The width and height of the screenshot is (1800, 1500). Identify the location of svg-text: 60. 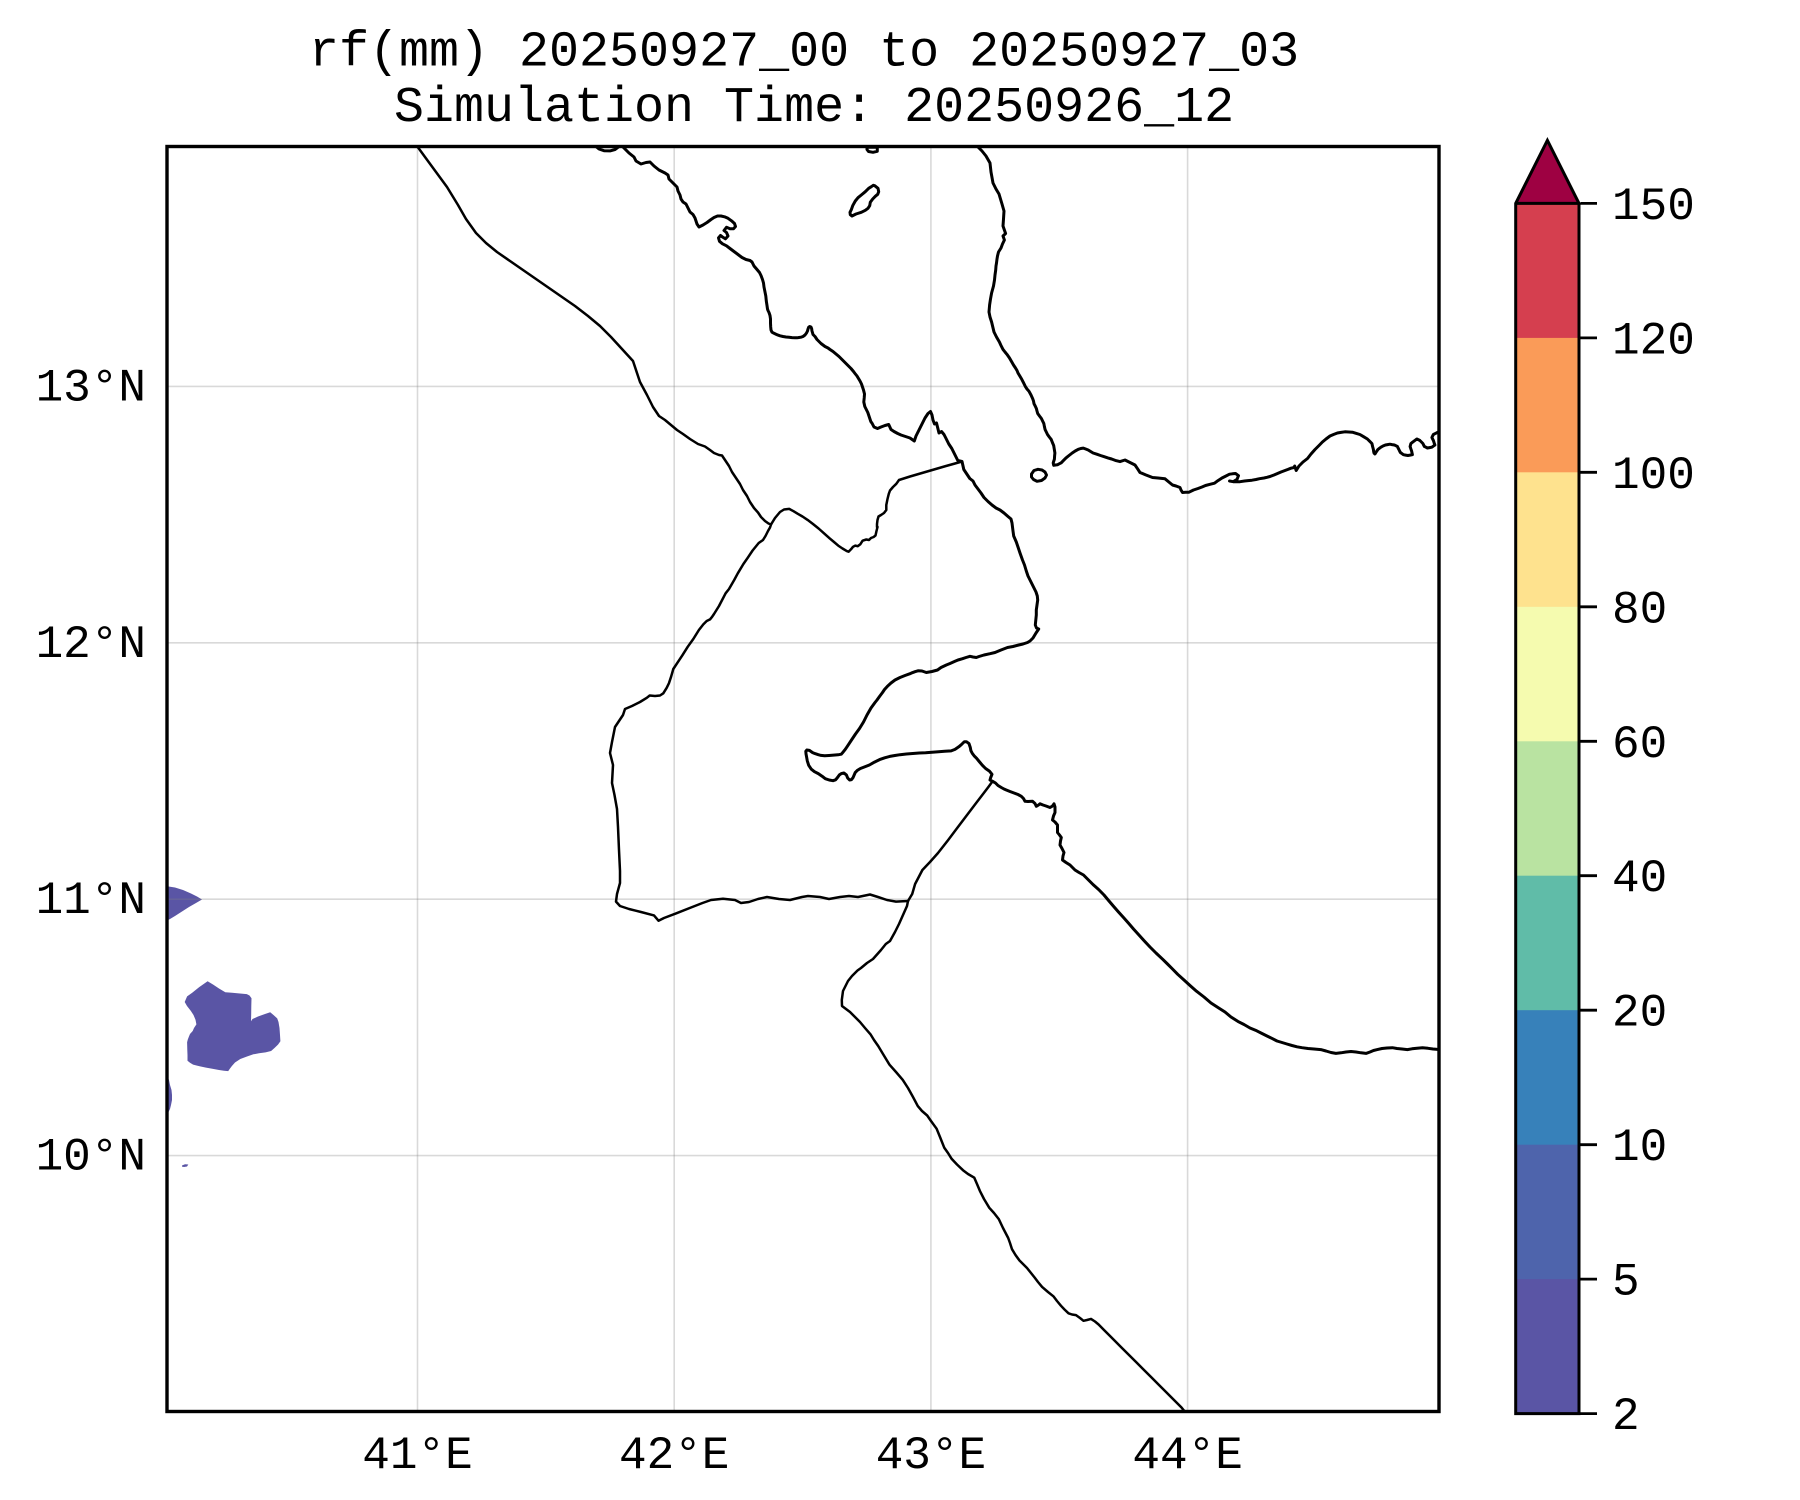
(1639, 745).